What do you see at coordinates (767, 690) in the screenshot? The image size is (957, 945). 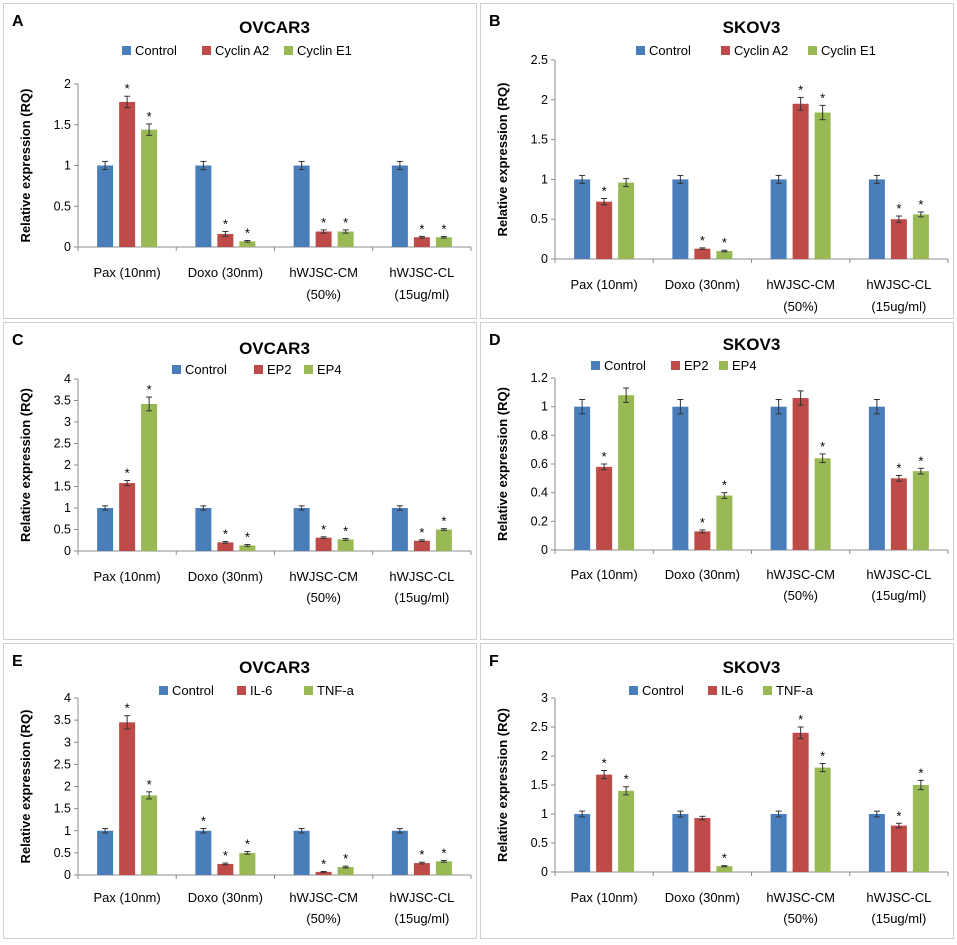 I see `legend-swatch-tnf-a` at bounding box center [767, 690].